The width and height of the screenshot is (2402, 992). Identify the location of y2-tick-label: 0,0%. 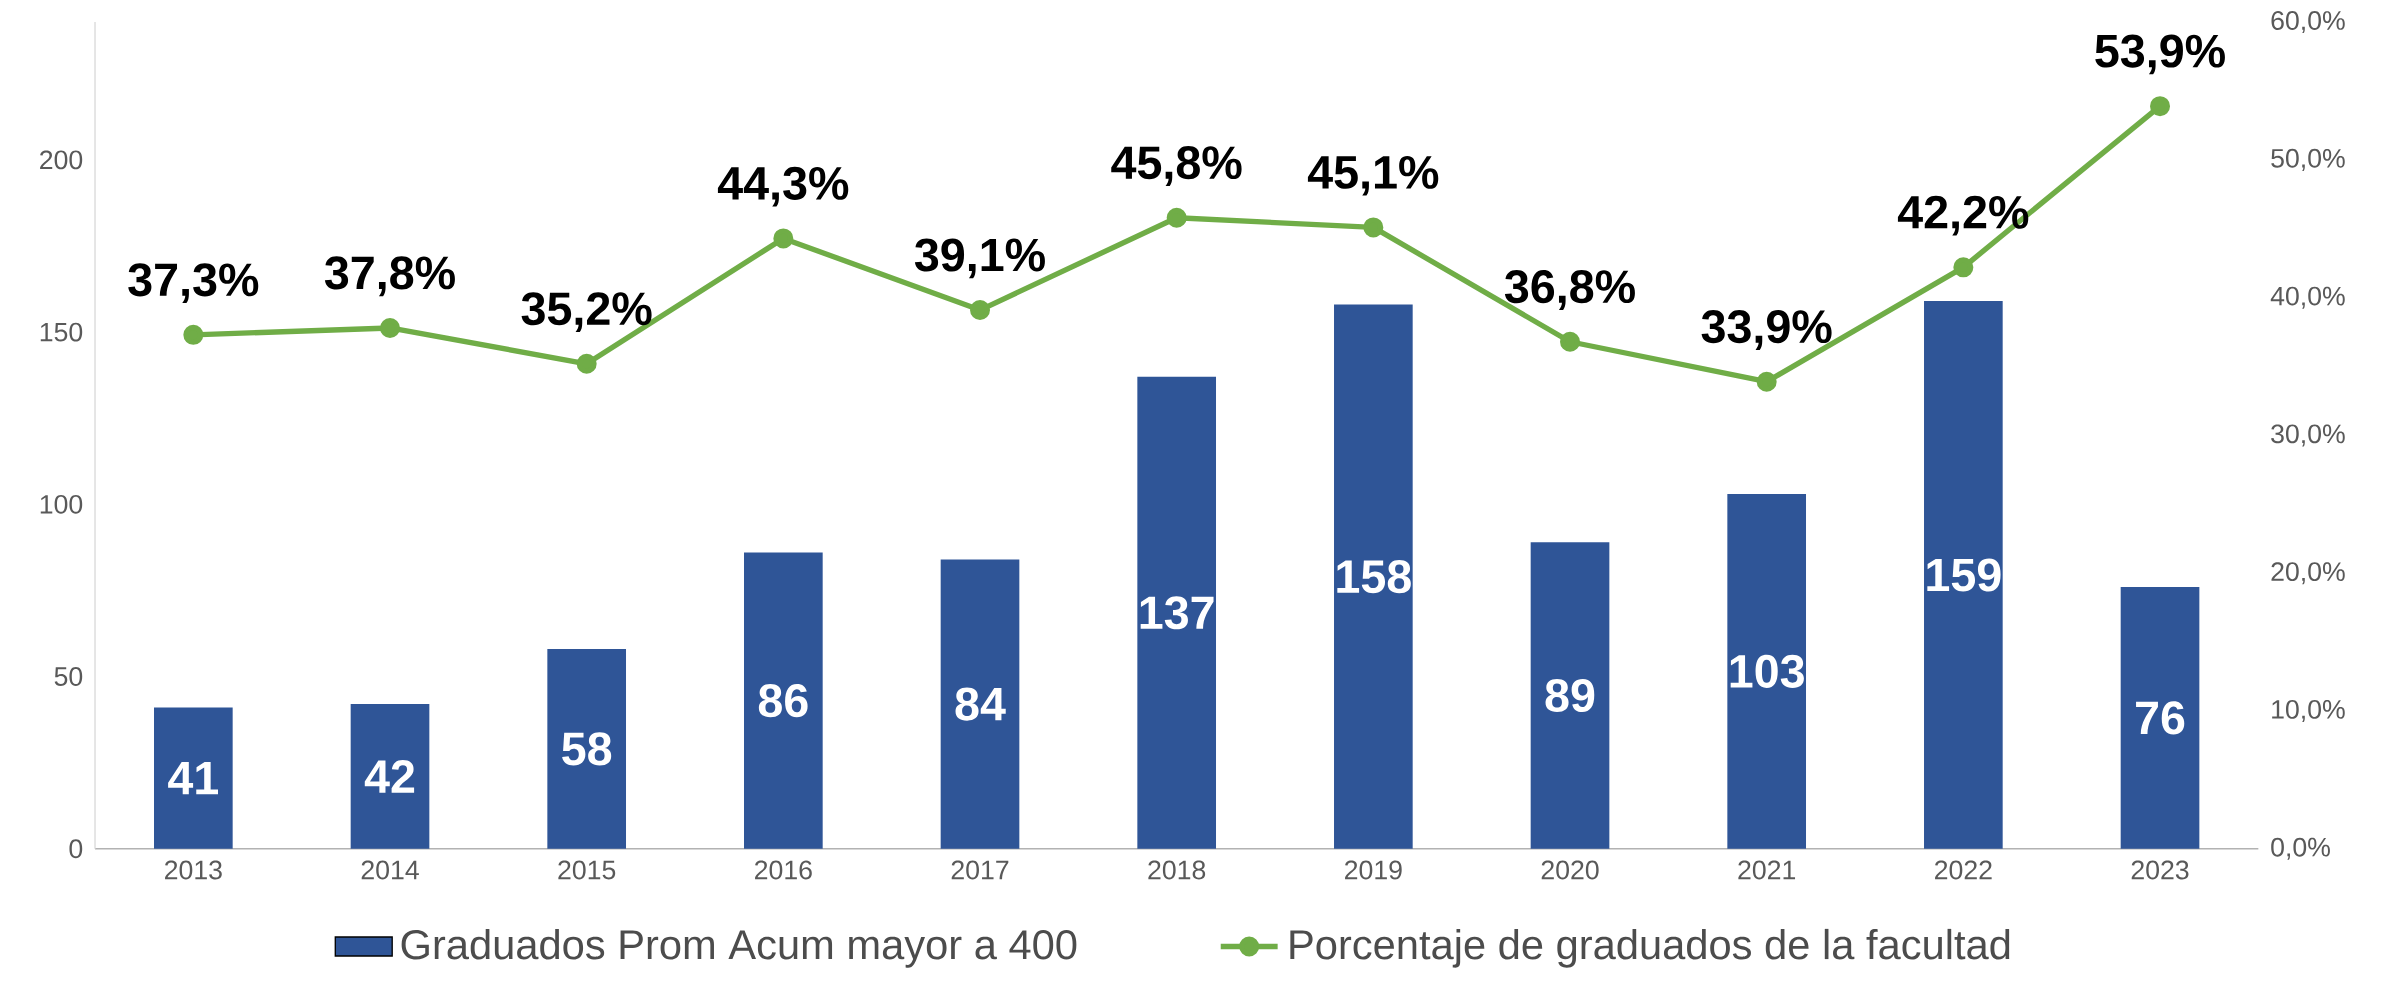
(2300, 848).